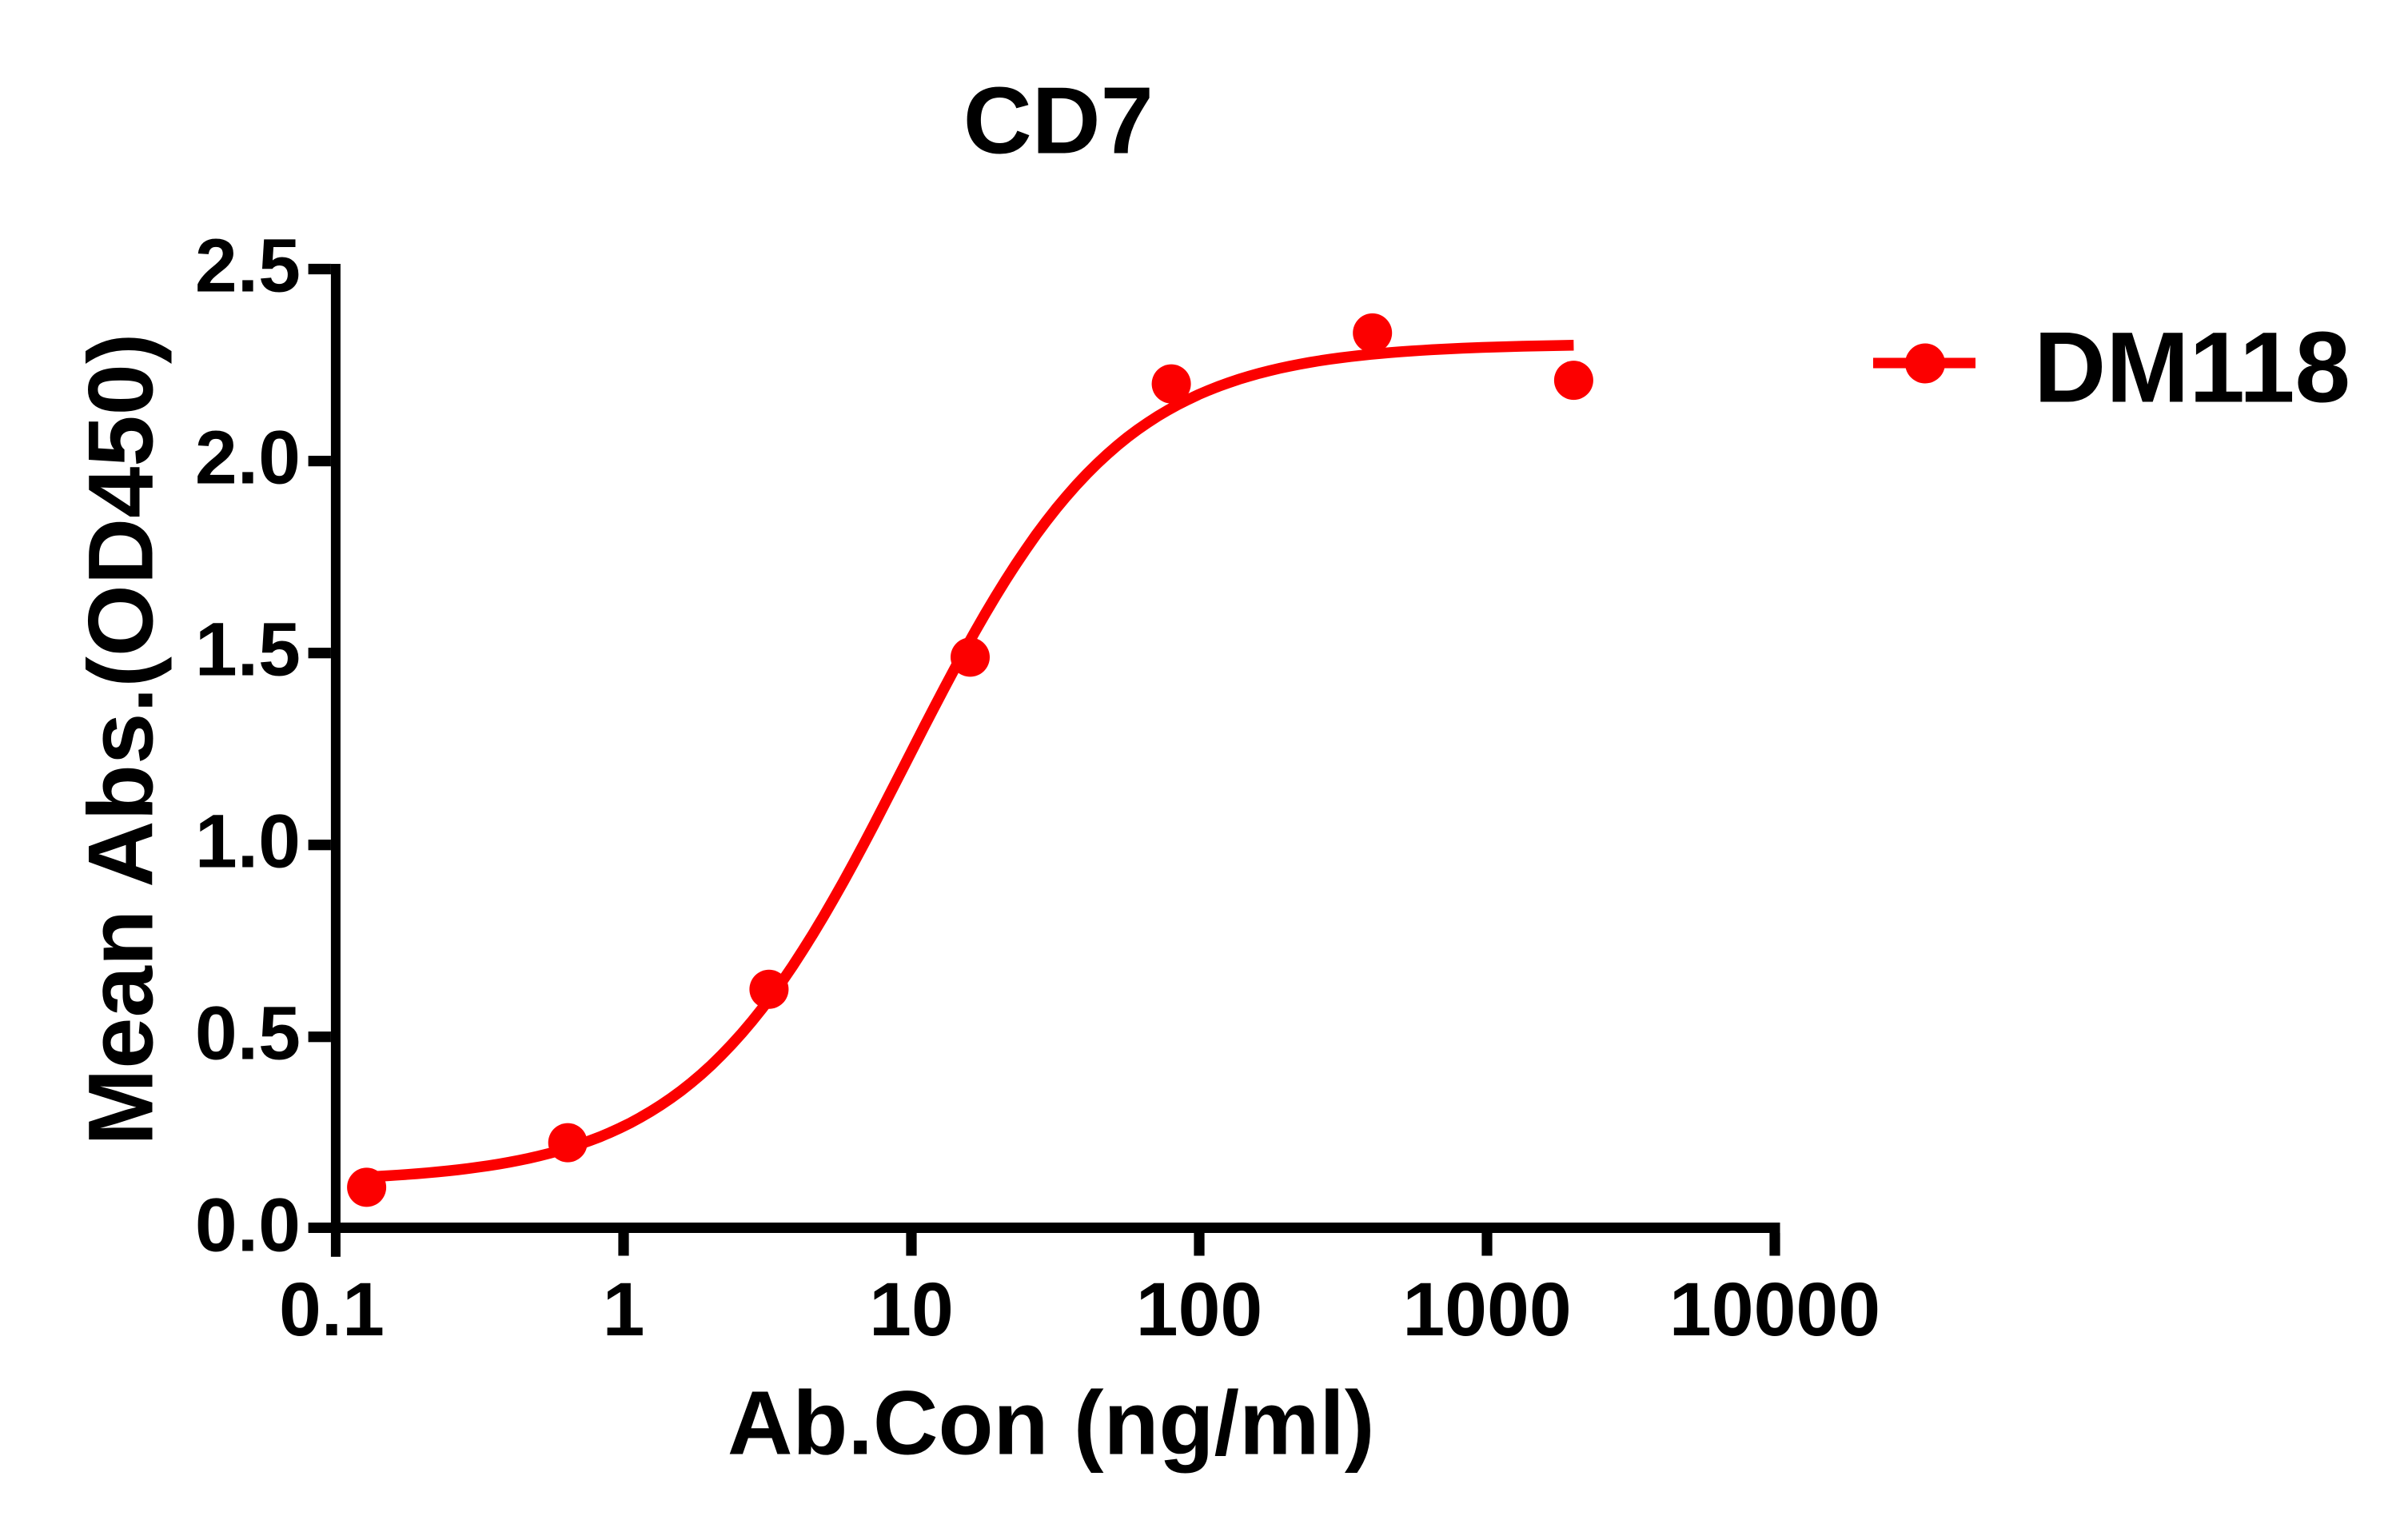 This screenshot has height=1540, width=2408. I want to click on svg-text: 10000, so click(1774, 1309).